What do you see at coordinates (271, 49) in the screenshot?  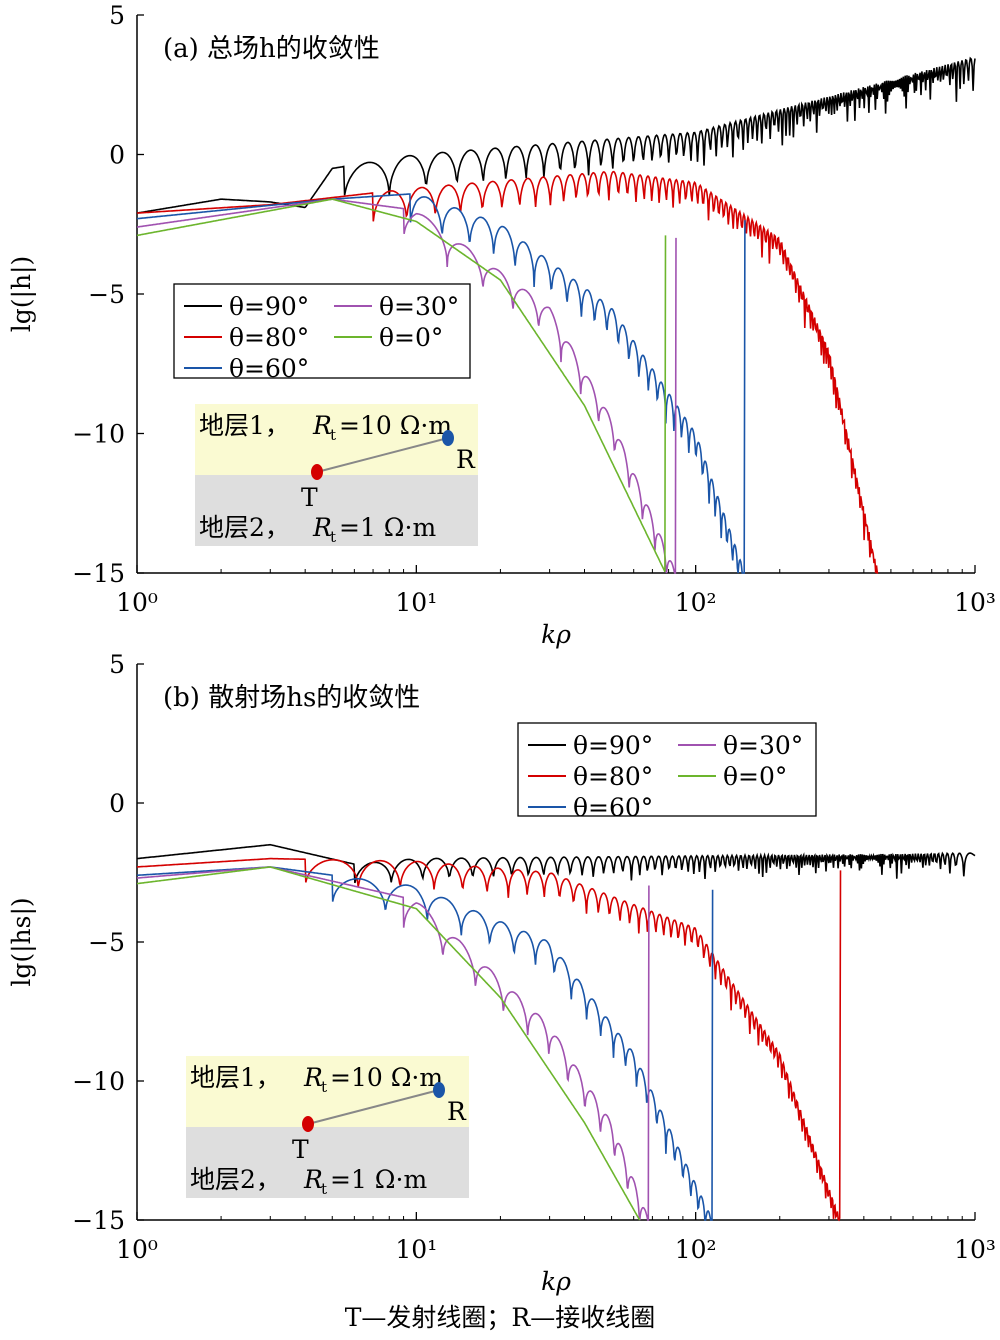 I see `chart-title: (a) 总场h的收敛性` at bounding box center [271, 49].